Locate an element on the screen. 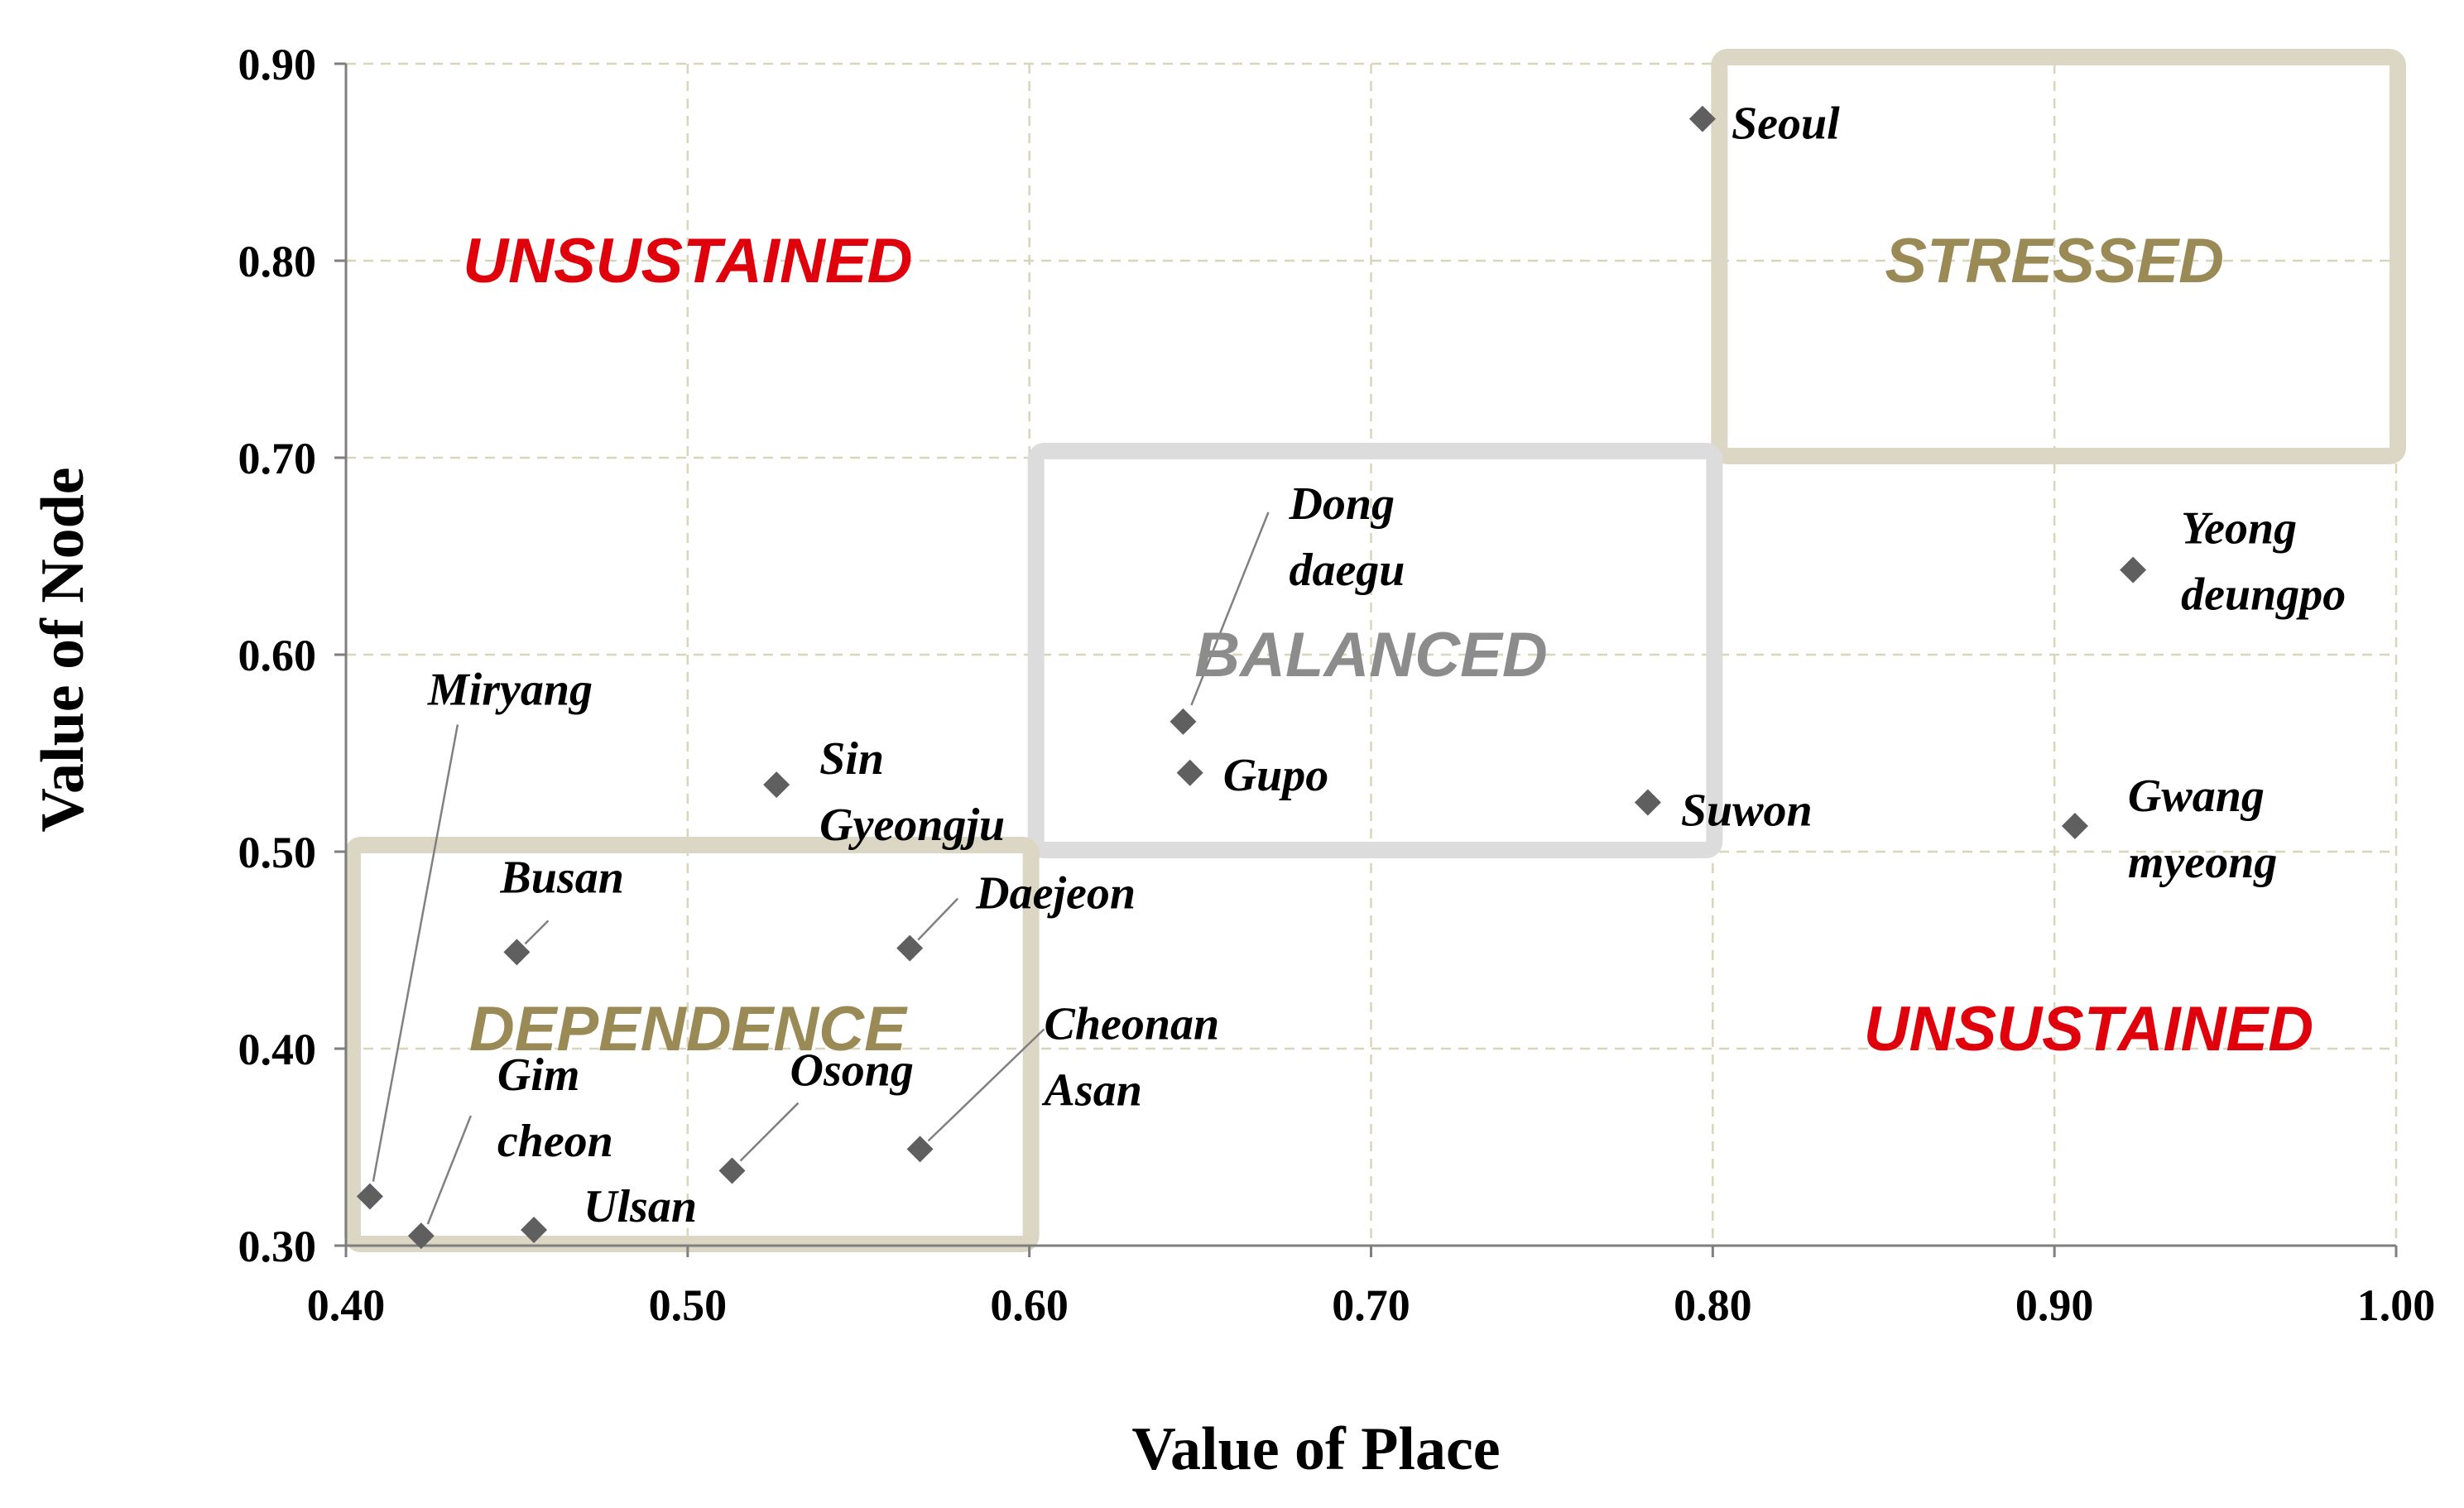  point-label-seoul: Seoul is located at coordinates (1786, 124).